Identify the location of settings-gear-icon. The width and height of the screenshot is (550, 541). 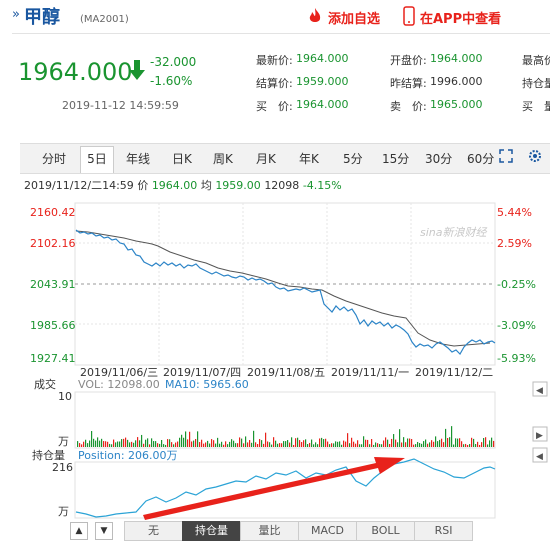
(535, 157).